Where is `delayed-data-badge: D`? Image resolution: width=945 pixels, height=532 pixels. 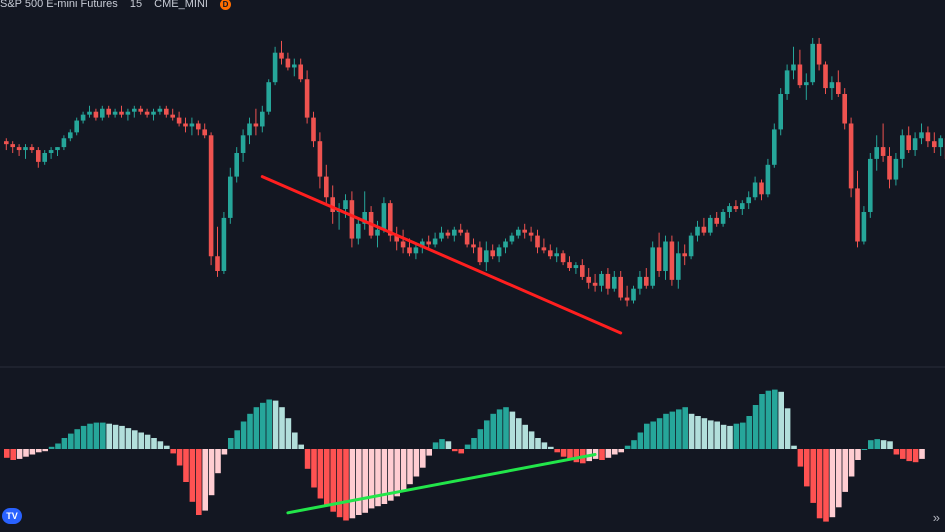
delayed-data-badge: D is located at coordinates (225, 5).